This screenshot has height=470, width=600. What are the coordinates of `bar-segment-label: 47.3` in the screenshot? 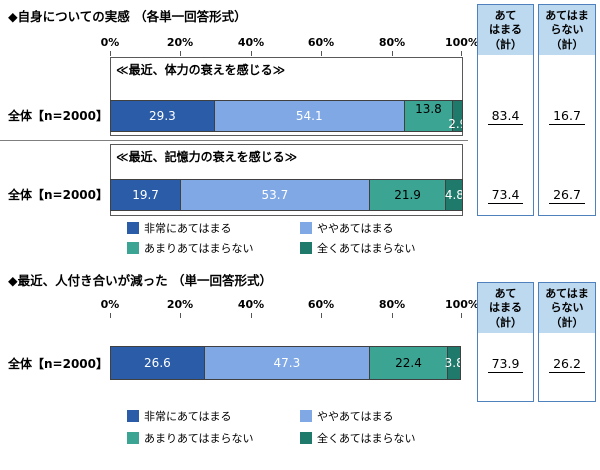 It's located at (287, 363).